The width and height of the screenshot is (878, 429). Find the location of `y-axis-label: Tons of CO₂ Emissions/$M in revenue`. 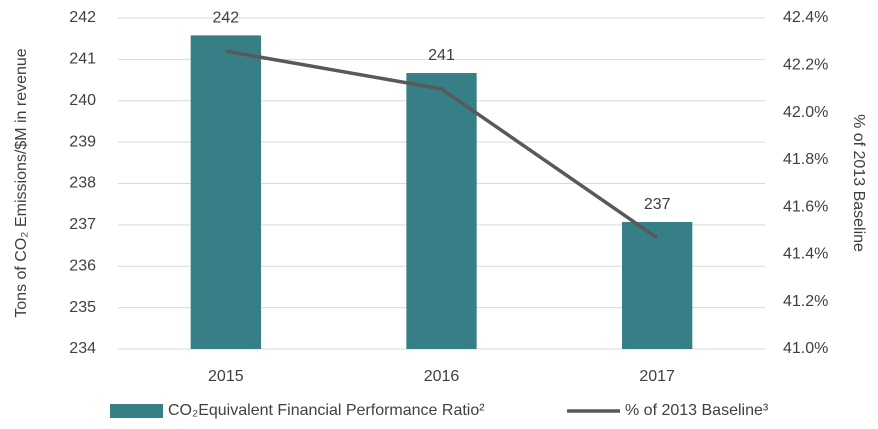

y-axis-label: Tons of CO₂ Emissions/$M in revenue is located at coordinates (21, 183).